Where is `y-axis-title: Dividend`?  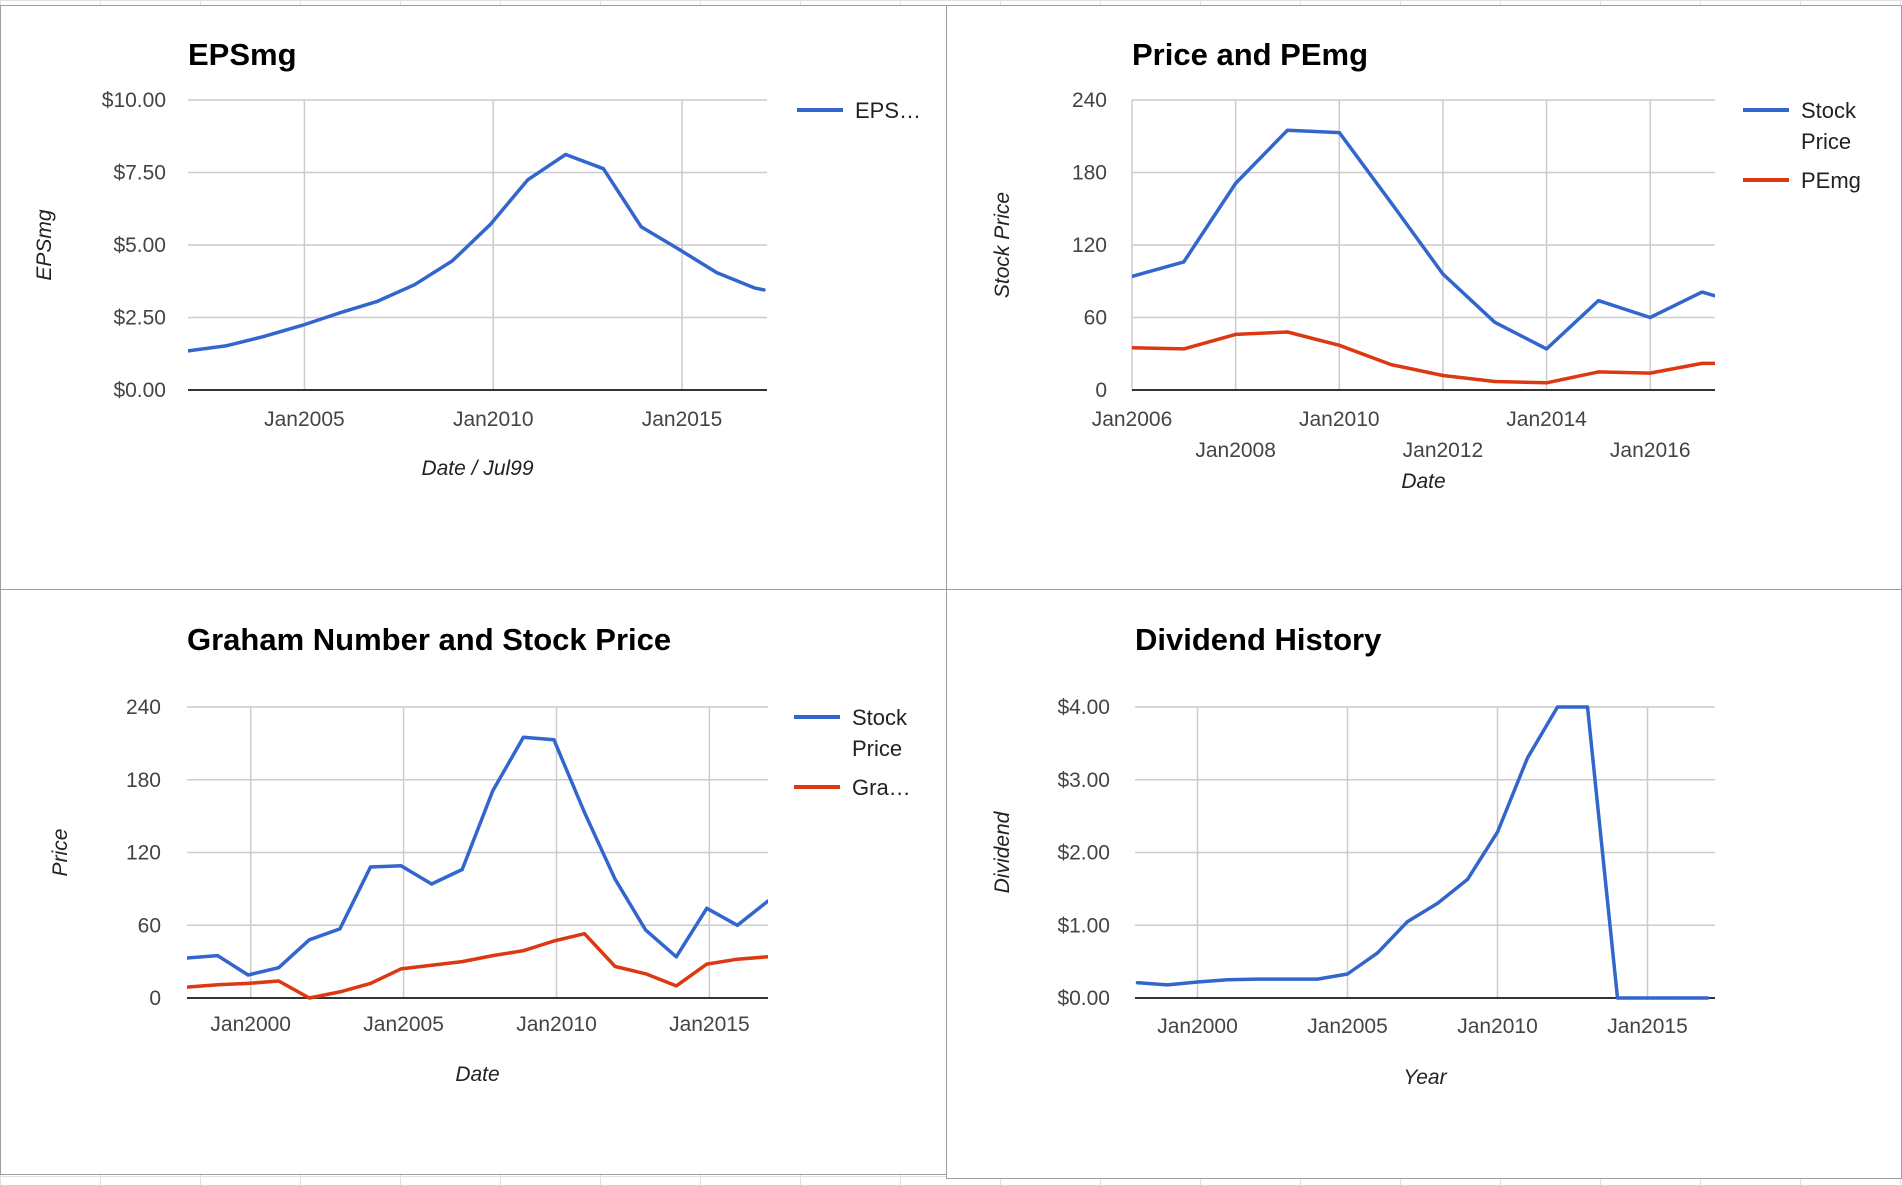 y-axis-title: Dividend is located at coordinates (1002, 851).